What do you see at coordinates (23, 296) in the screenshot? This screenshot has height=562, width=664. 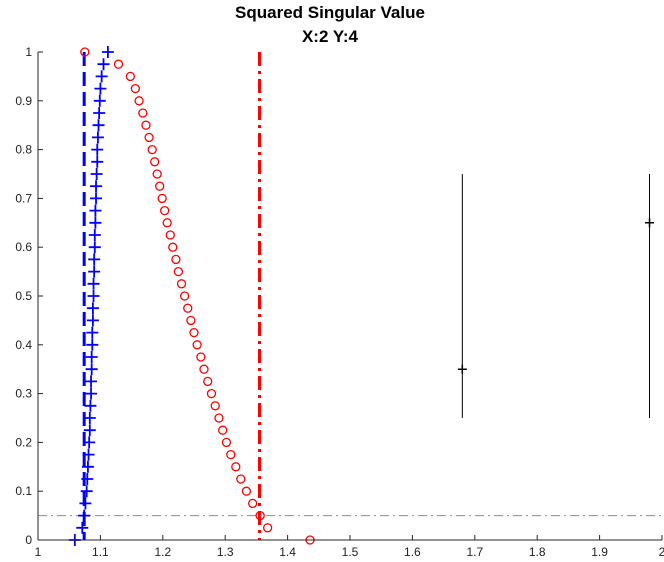 I see `y-tick-label-5: 0.5` at bounding box center [23, 296].